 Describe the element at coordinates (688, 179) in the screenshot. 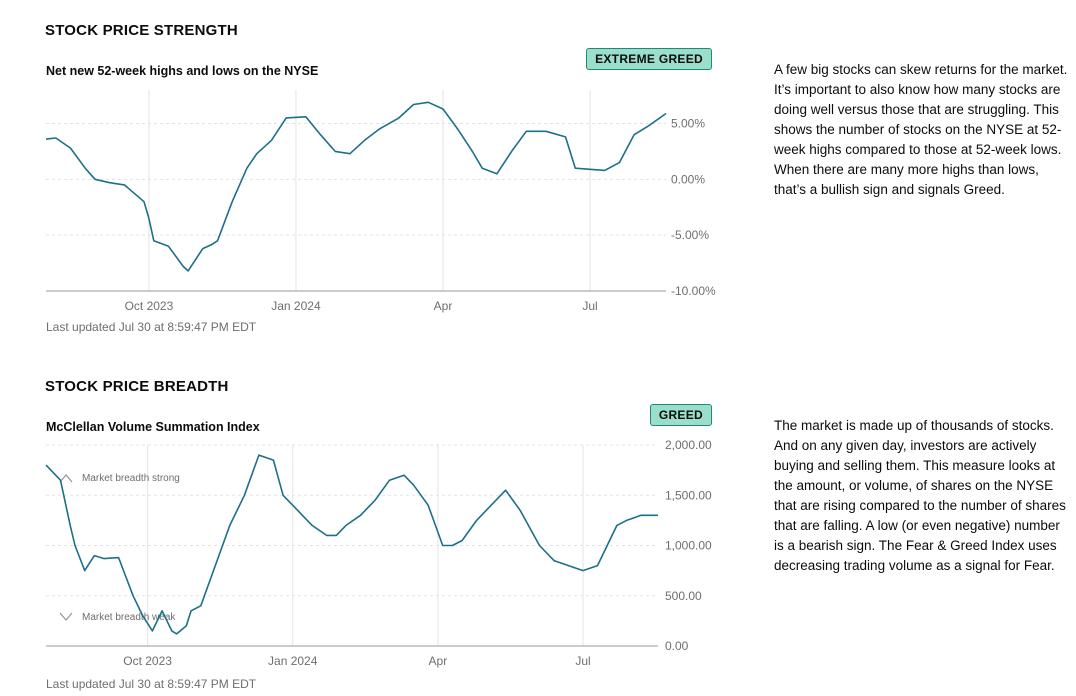

I see `y-tick-label: 0.00%` at that location.